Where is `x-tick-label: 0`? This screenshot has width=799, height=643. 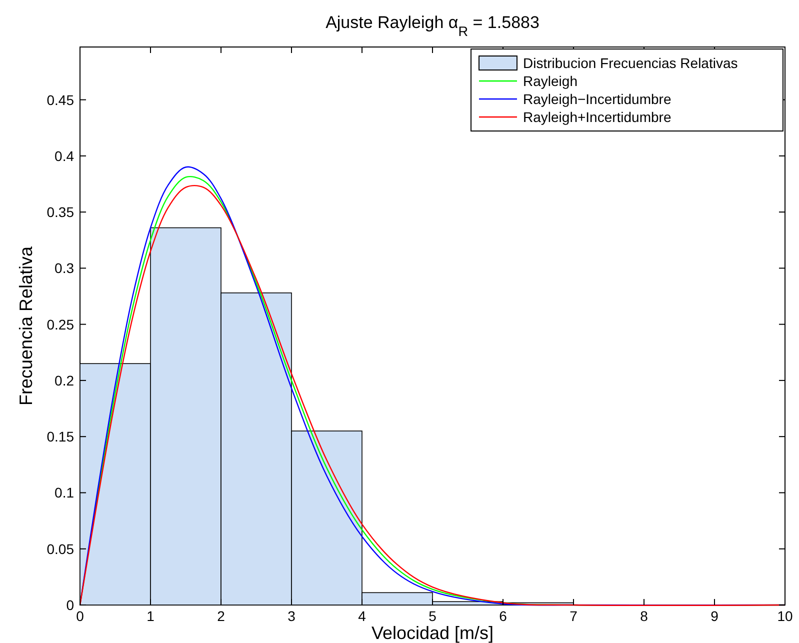 x-tick-label: 0 is located at coordinates (80, 616).